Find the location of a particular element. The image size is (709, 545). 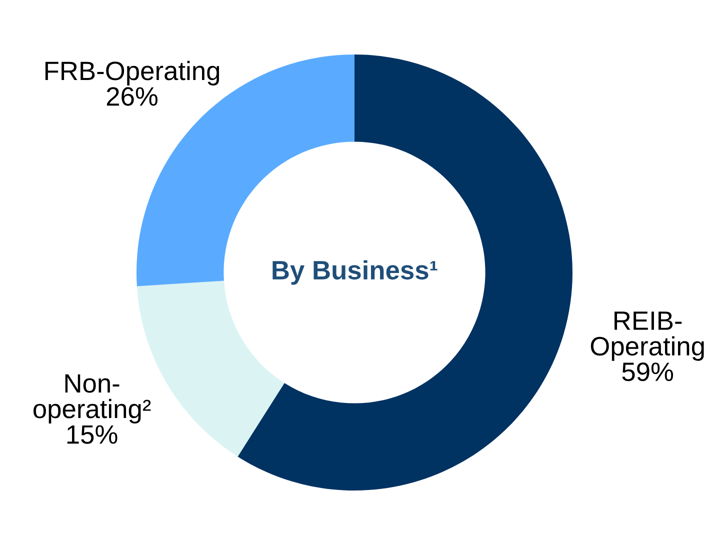

data-label: 15% is located at coordinates (92, 434).